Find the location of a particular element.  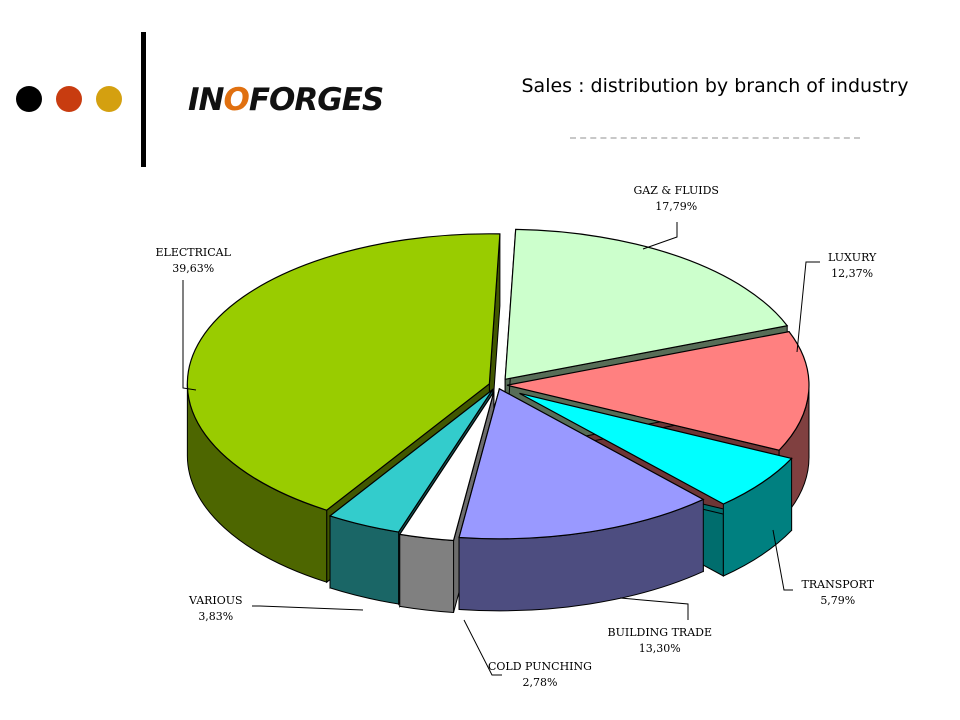

label-value: 39,63% is located at coordinates (193, 268).